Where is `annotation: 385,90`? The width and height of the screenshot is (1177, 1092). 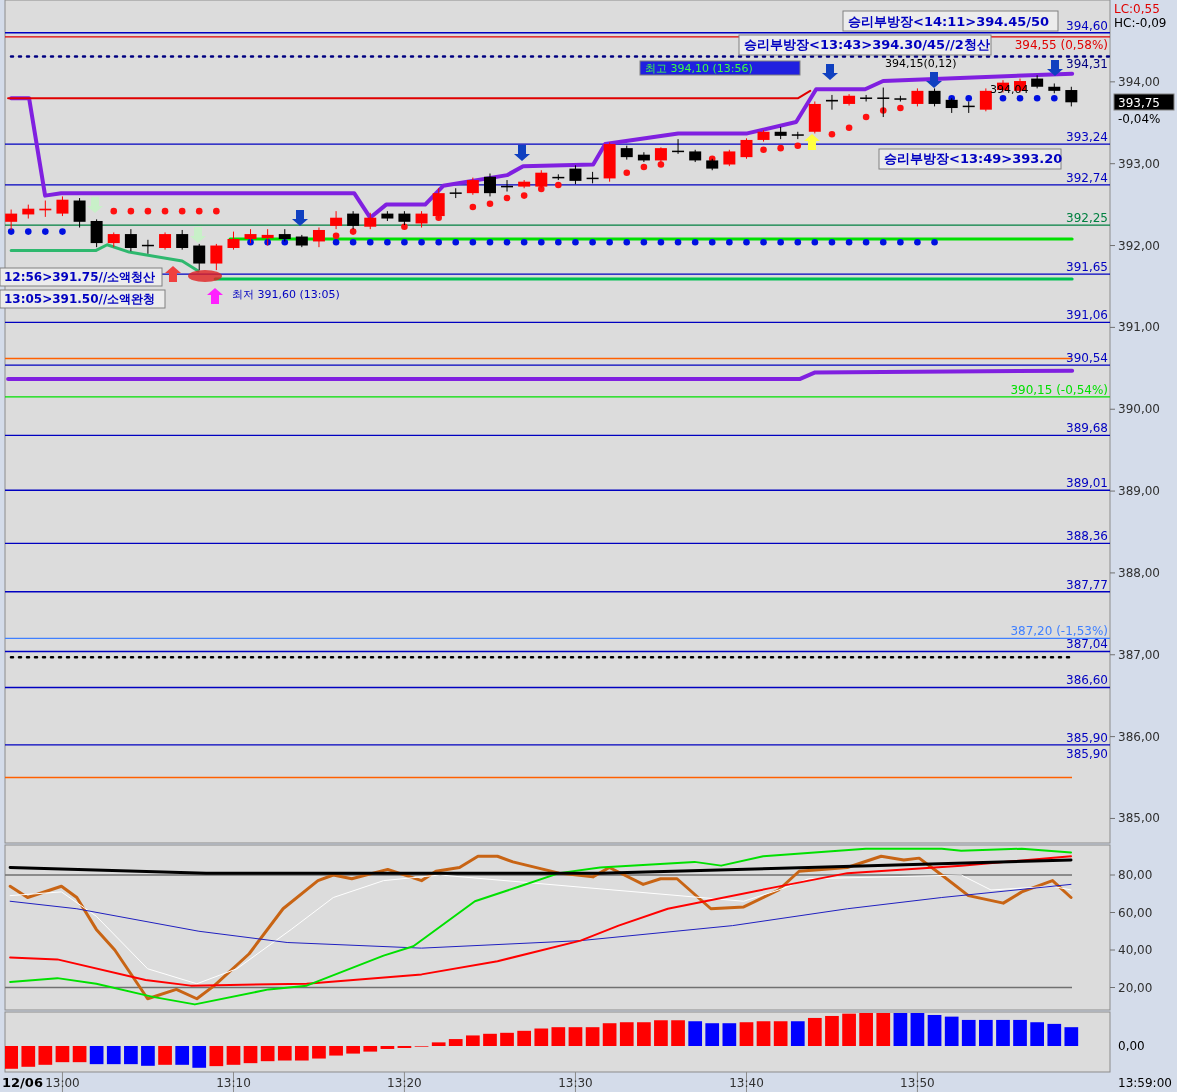
annotation: 385,90 is located at coordinates (1087, 754).